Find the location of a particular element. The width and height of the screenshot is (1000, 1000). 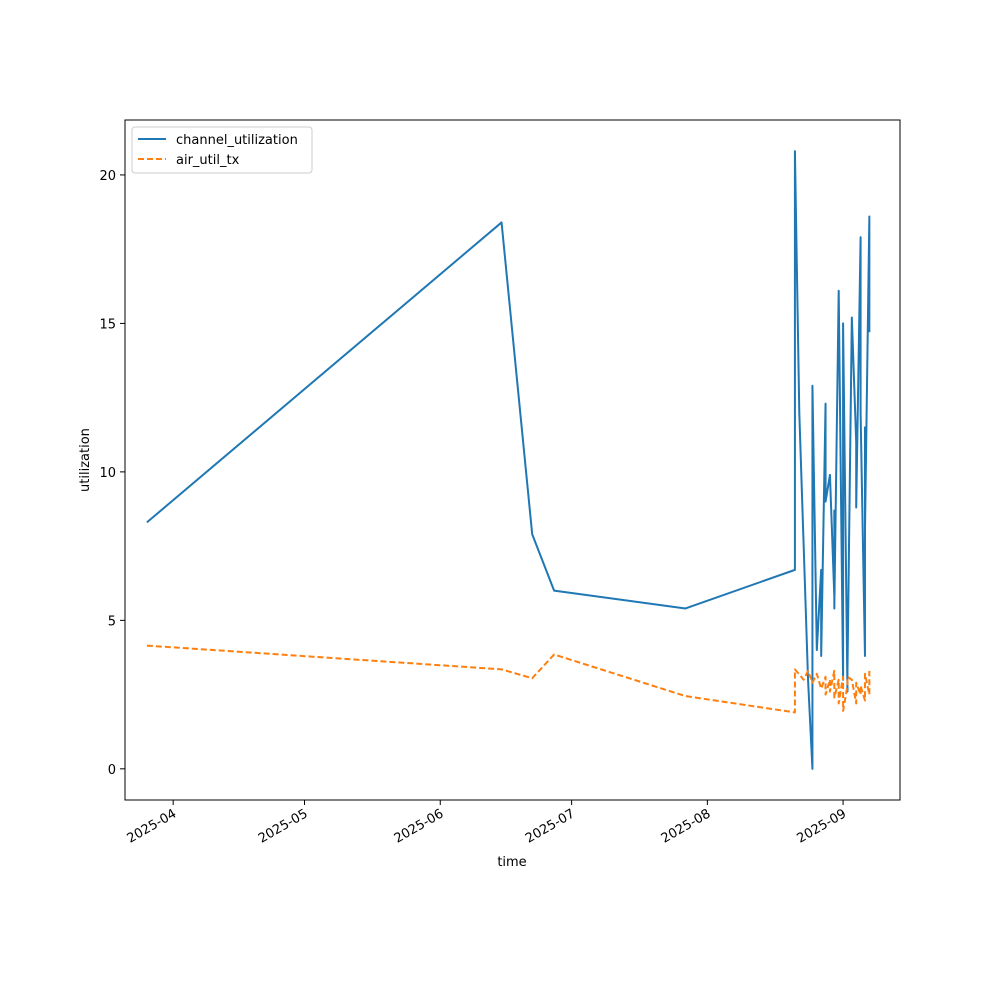

legend-label-air-util-tx: air_util_tx is located at coordinates (208, 160).